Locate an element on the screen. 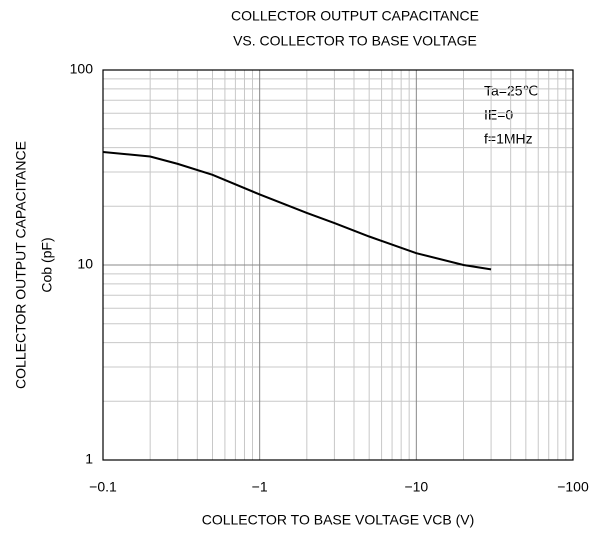 The width and height of the screenshot is (606, 536). y-axis-label: Cob (pF) is located at coordinates (47, 264).